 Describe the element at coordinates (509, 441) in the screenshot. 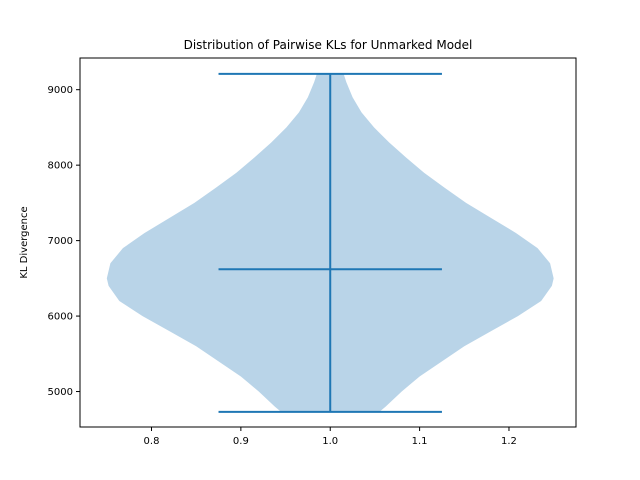

I see `x-tick-label: 1.2` at that location.